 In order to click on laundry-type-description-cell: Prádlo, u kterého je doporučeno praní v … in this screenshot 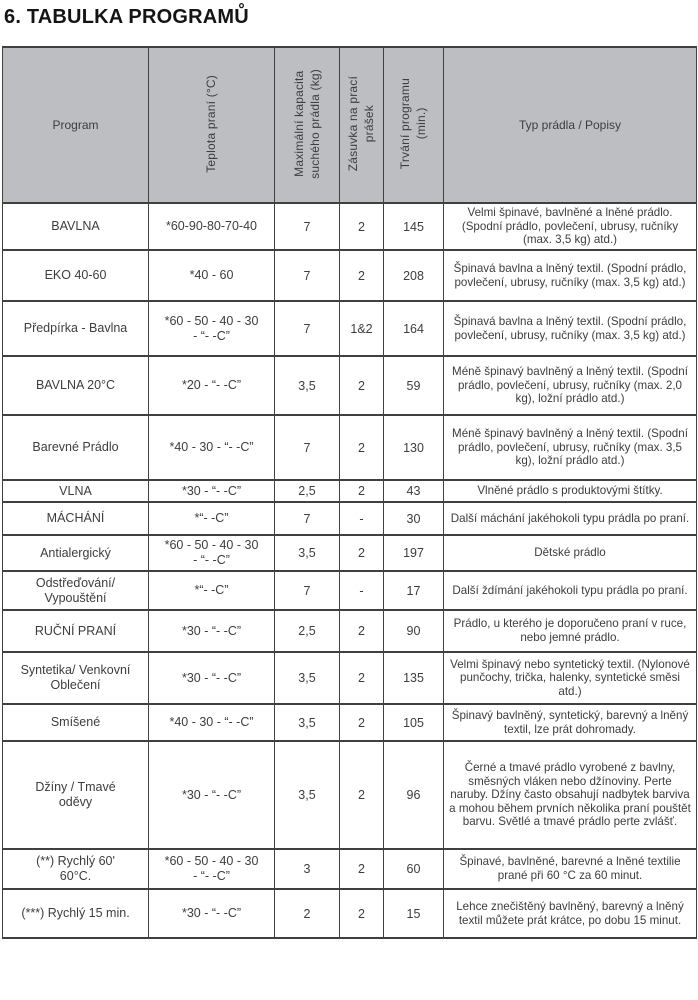, I will do `click(570, 631)`.